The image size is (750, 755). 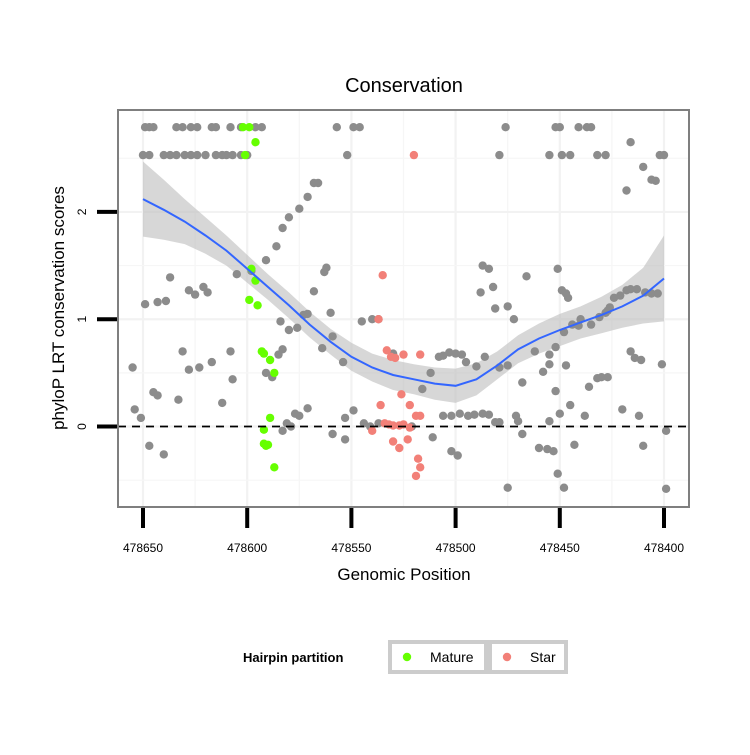 What do you see at coordinates (403, 574) in the screenshot?
I see `x-axis-label: Genomic Position` at bounding box center [403, 574].